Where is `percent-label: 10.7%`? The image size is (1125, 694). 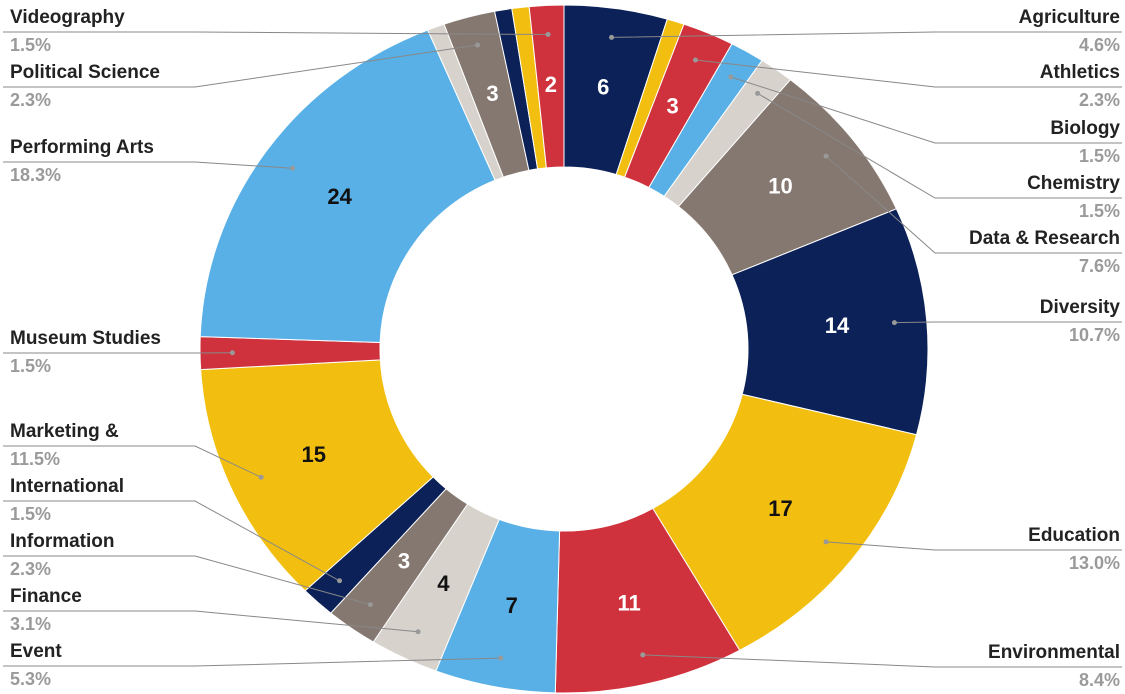
percent-label: 10.7% is located at coordinates (1094, 335).